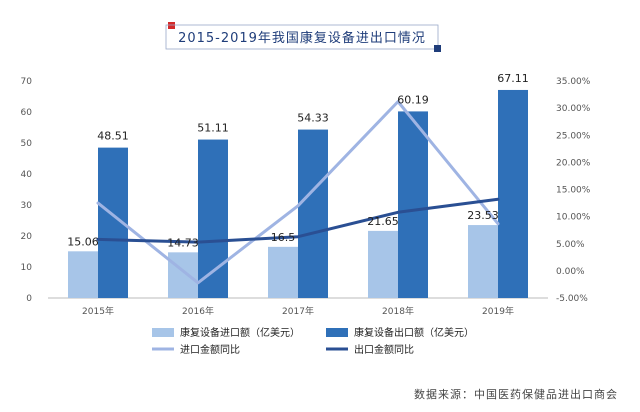 The image size is (640, 412). Describe the element at coordinates (573, 136) in the screenshot. I see `y-right-tick-label: 25.00%` at that location.